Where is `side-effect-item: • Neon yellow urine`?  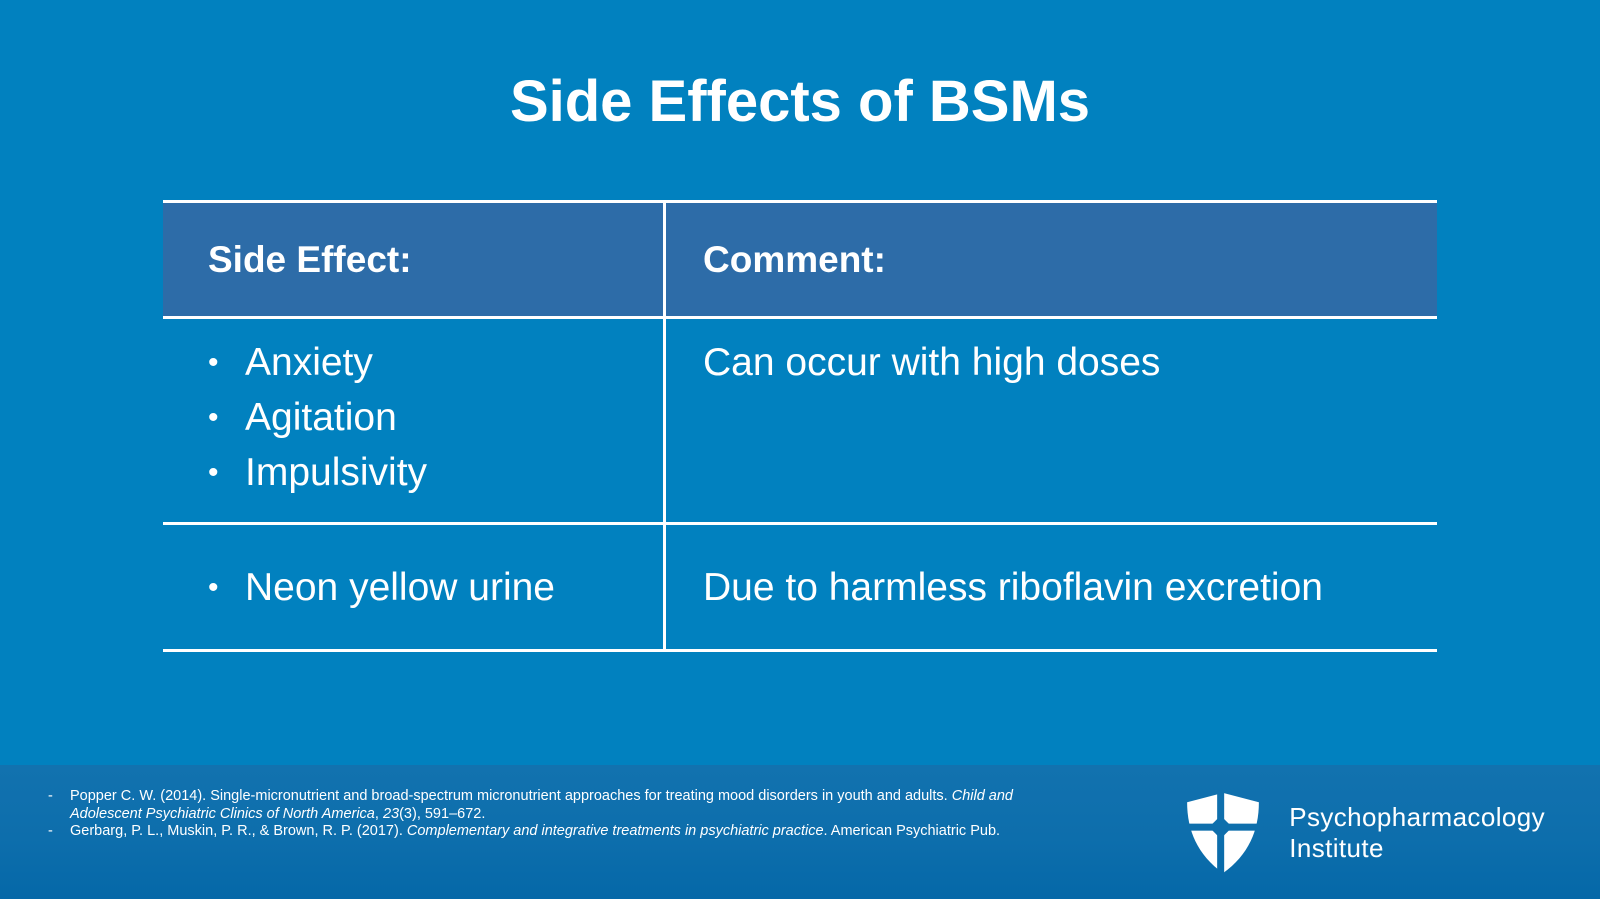 side-effect-item: • Neon yellow urine is located at coordinates (435, 587).